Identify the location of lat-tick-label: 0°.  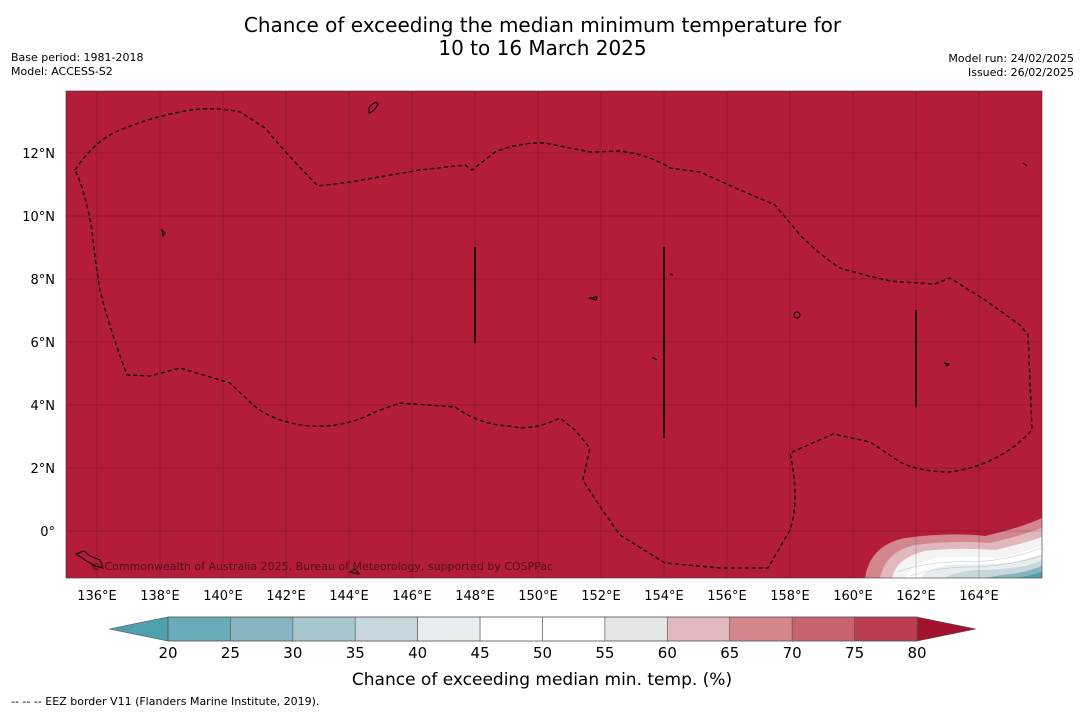
(47, 532).